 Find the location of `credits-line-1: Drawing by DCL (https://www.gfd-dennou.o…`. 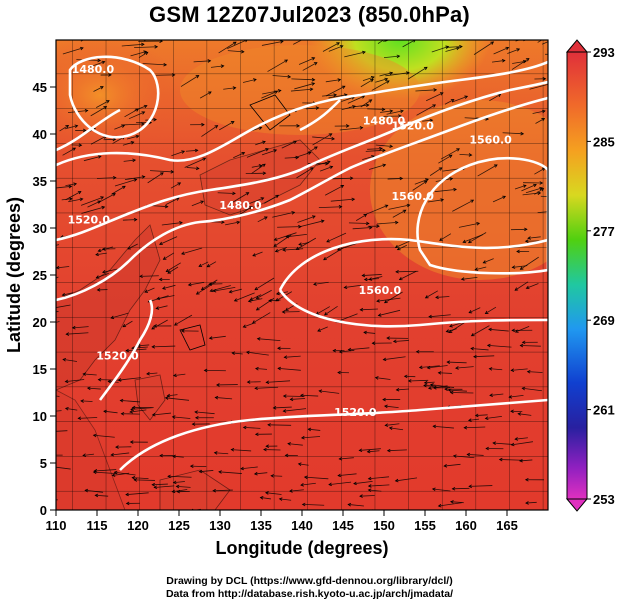

credits-line-1: Drawing by DCL (https://www.gfd-dennou.o… is located at coordinates (309, 581).